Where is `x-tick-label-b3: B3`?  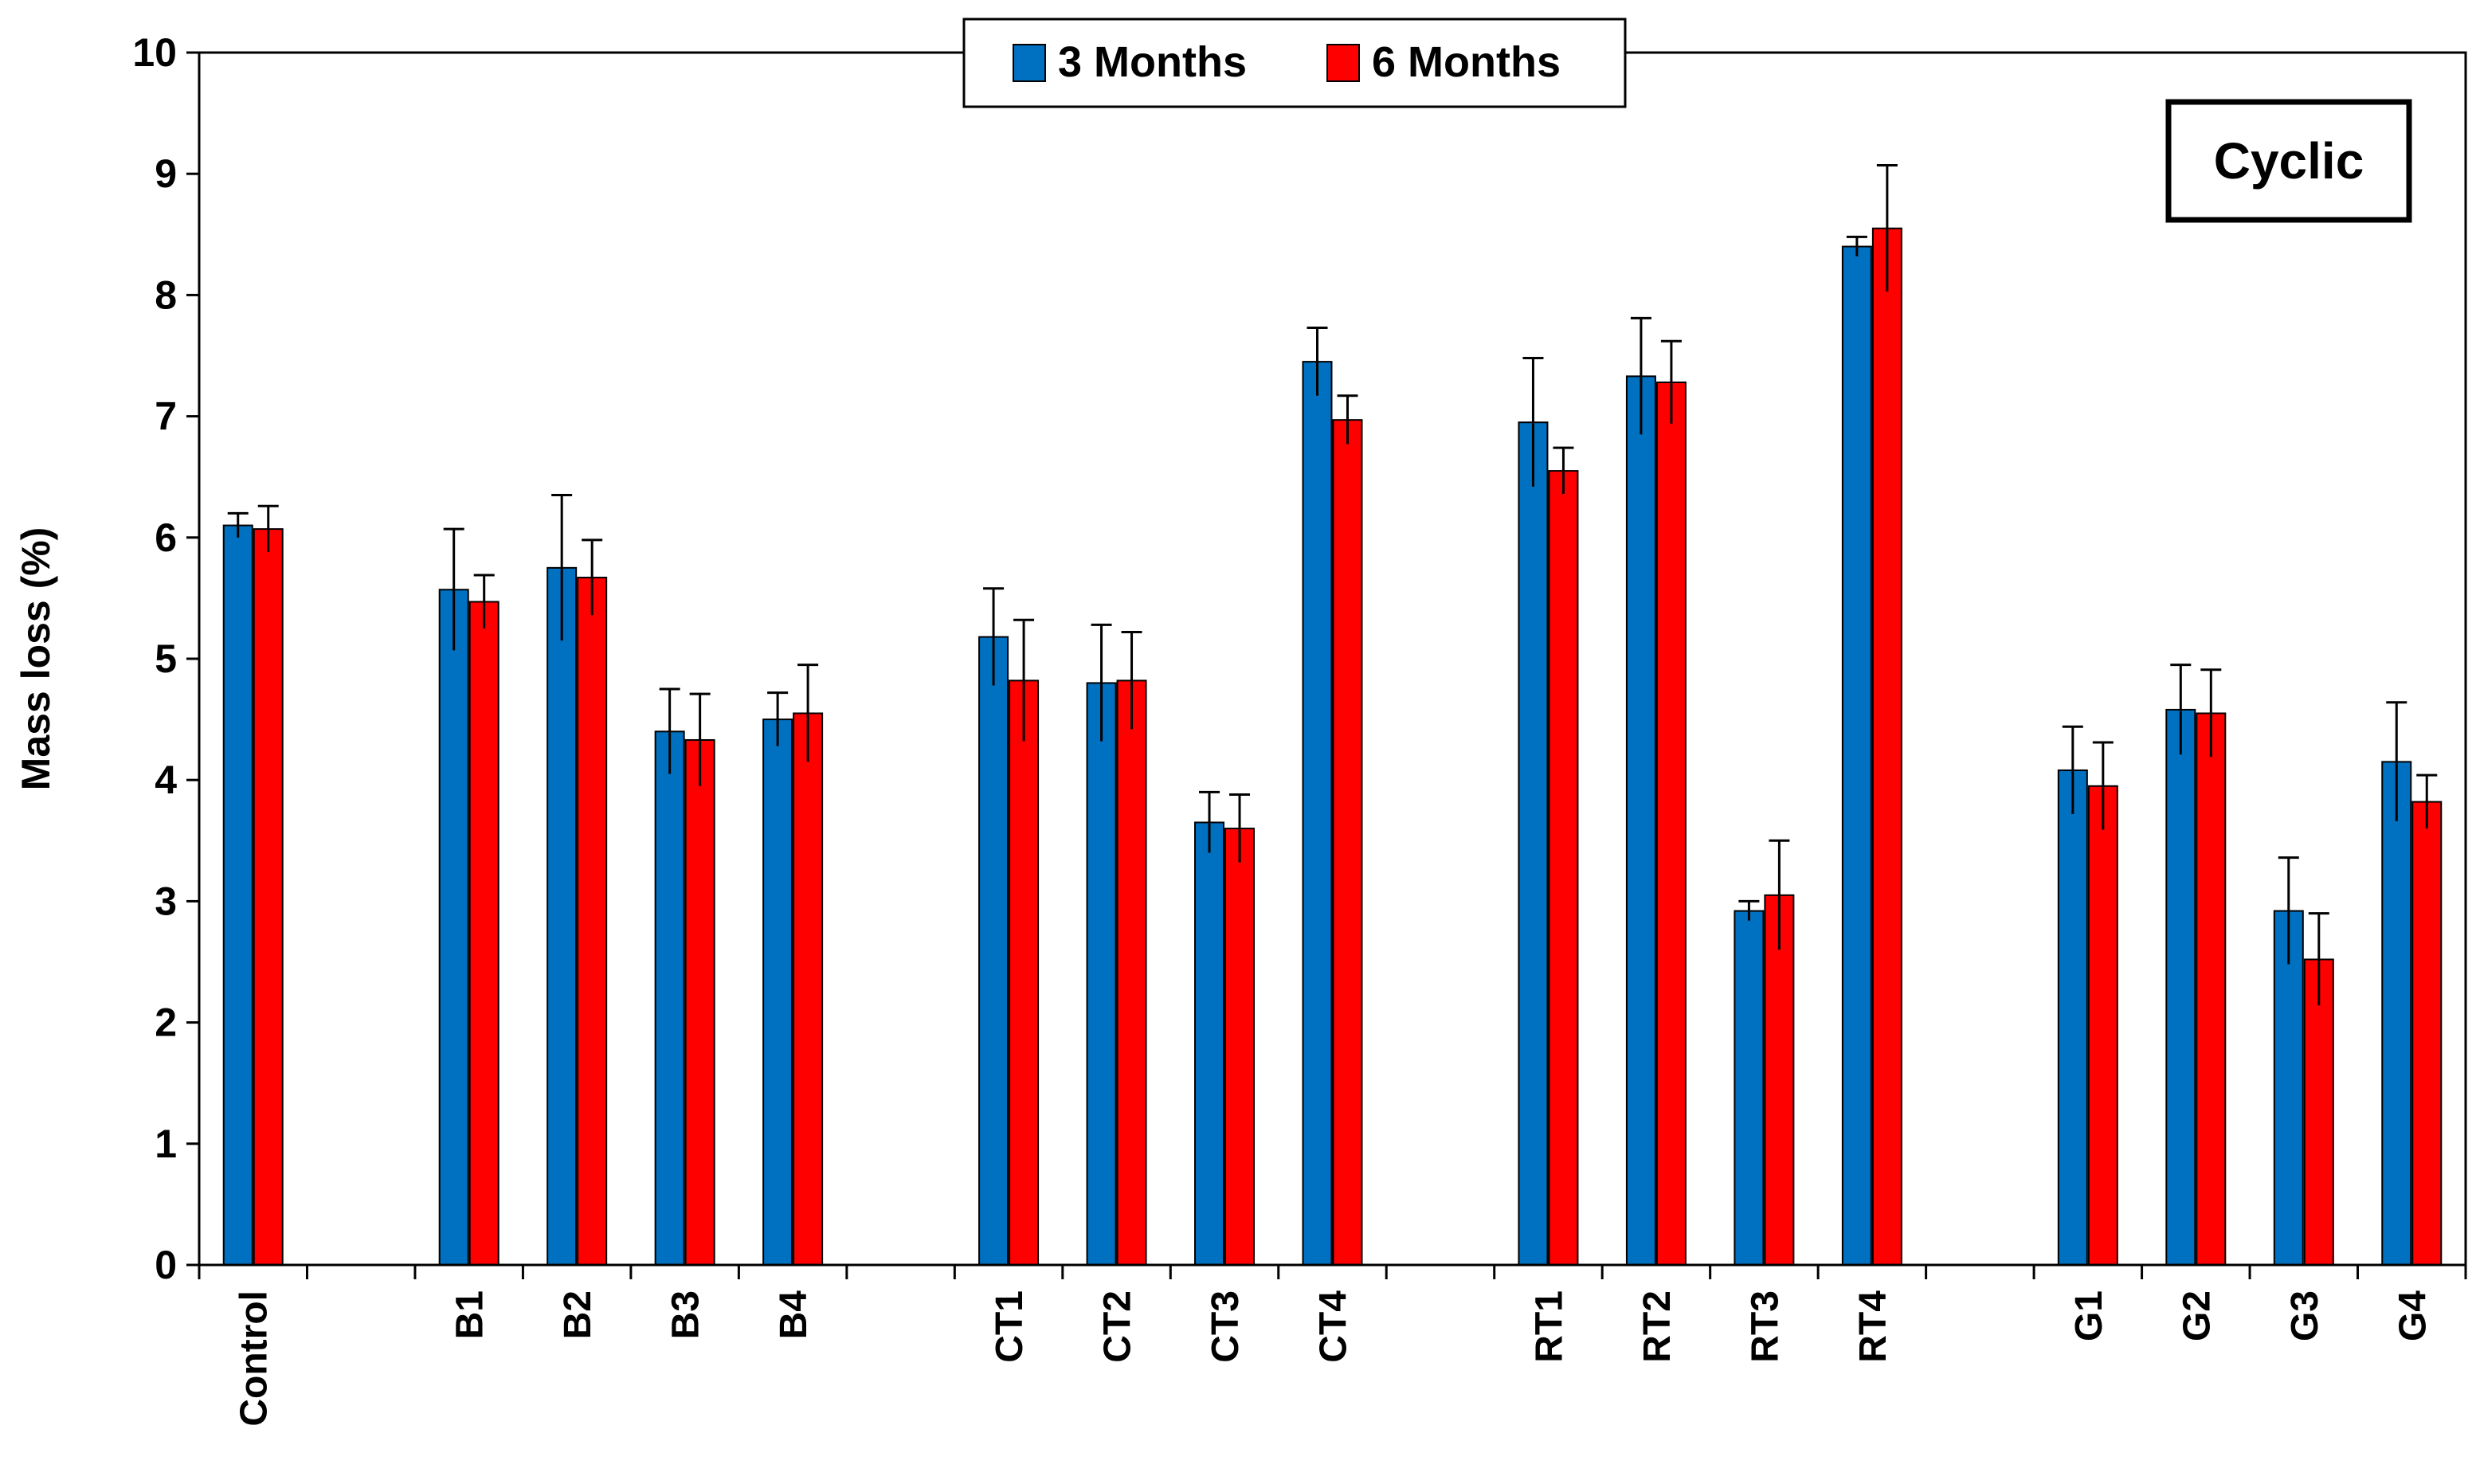 x-tick-label-b3: B3 is located at coordinates (686, 1314).